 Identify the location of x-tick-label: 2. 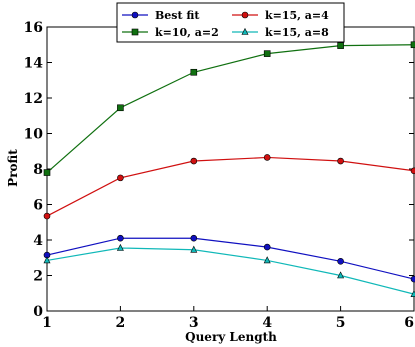
(121, 323).